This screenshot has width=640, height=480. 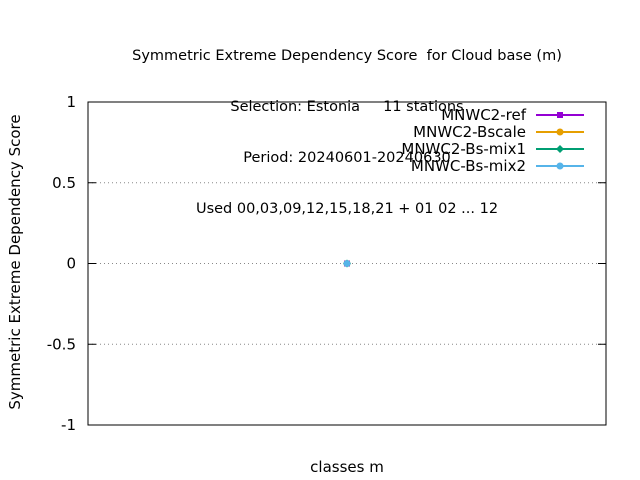 I want to click on legend-label: MNWC-Bs-mix2, so click(x=468, y=166).